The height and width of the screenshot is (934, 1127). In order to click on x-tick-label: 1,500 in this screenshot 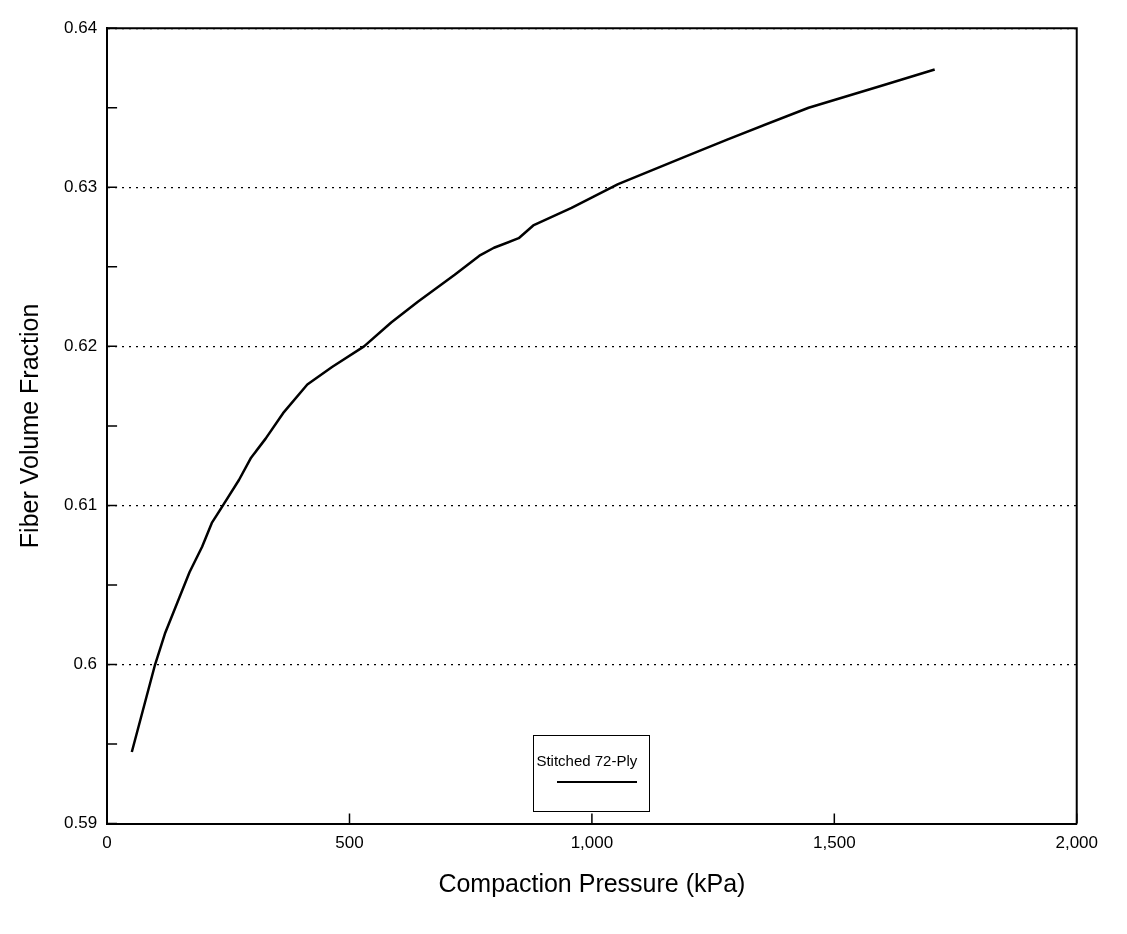, I will do `click(834, 843)`.